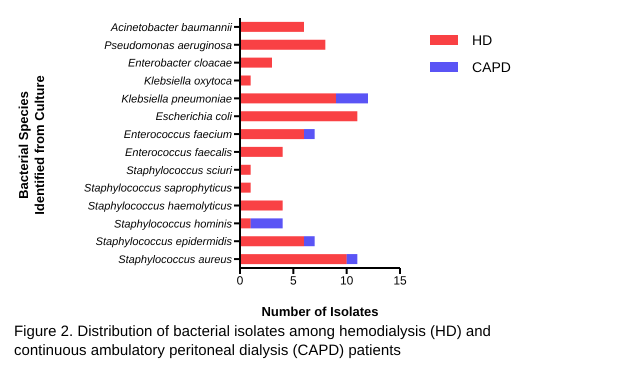 The width and height of the screenshot is (640, 382). What do you see at coordinates (293, 281) in the screenshot?
I see `x-tick-label: 5` at bounding box center [293, 281].